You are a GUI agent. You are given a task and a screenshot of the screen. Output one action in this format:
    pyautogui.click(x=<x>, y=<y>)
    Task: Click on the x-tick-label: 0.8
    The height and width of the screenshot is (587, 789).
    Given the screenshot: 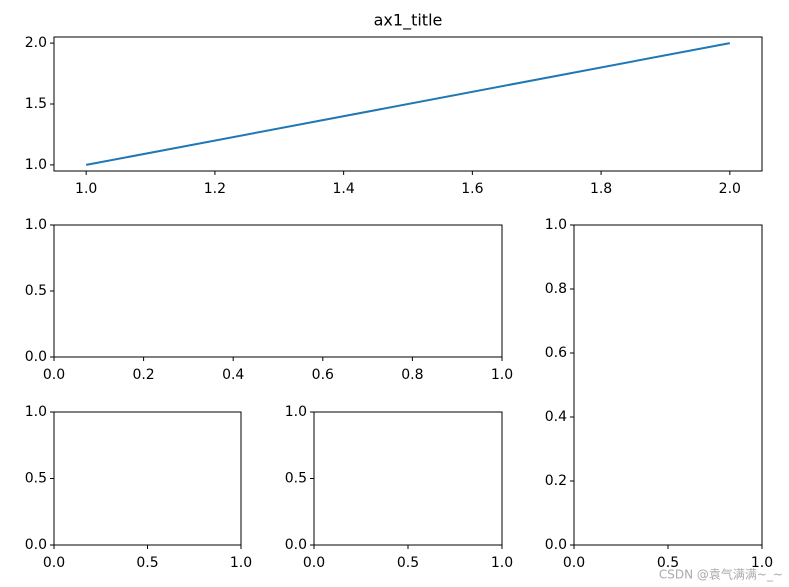 What is the action you would take?
    pyautogui.click(x=412, y=375)
    